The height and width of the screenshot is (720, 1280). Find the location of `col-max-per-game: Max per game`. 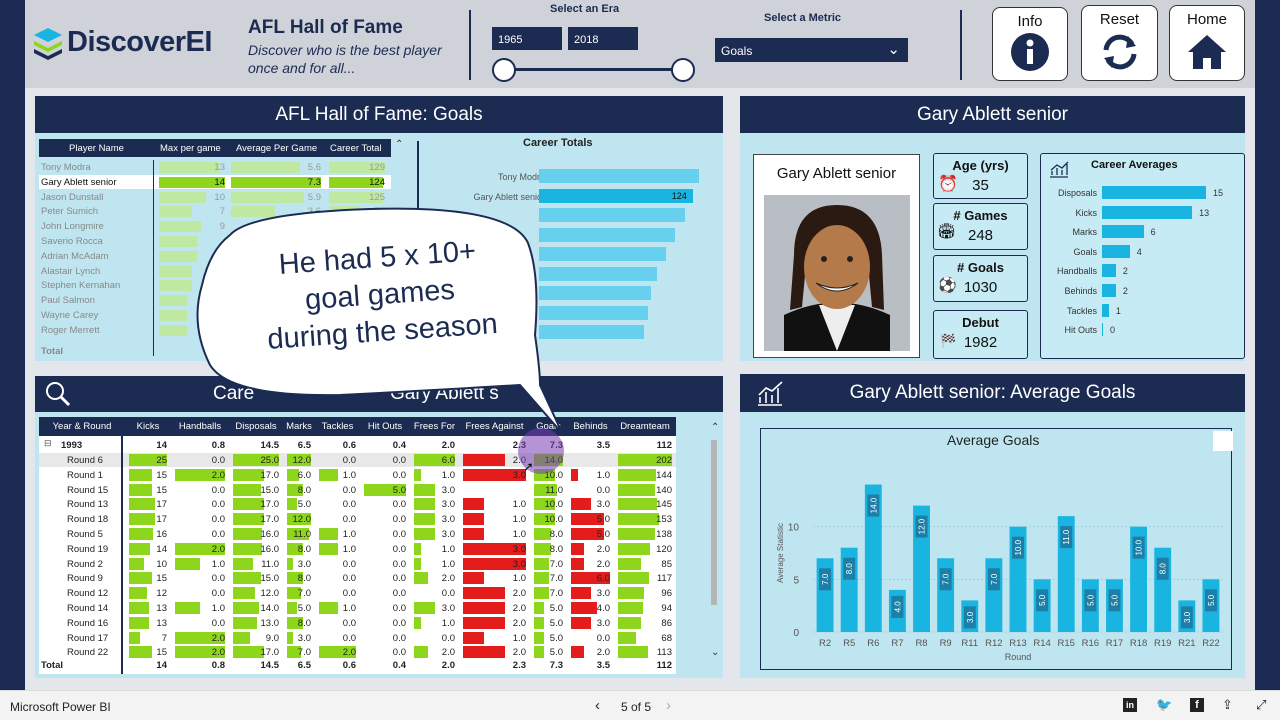

col-max-per-game: Max per game is located at coordinates (190, 148).